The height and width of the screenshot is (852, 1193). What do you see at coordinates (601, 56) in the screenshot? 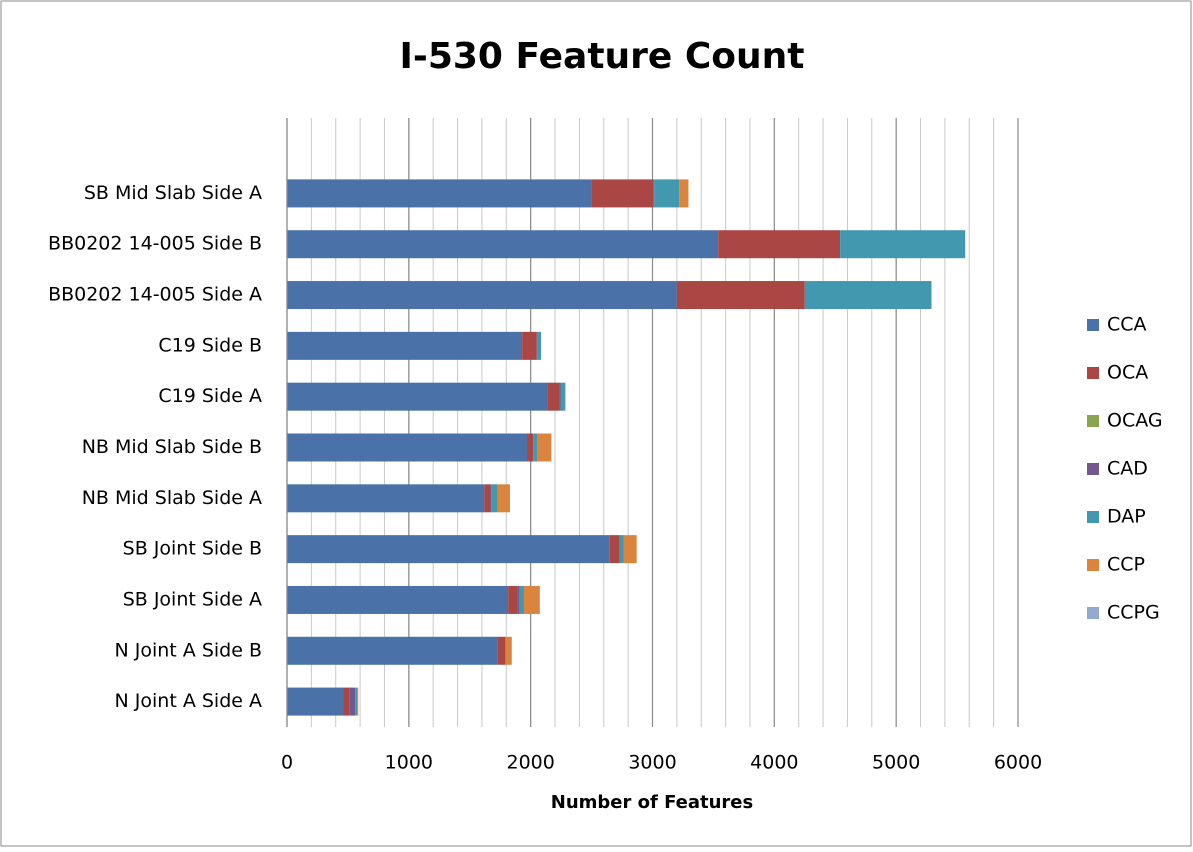
I see `chart-title: I-530 Feature Count` at bounding box center [601, 56].